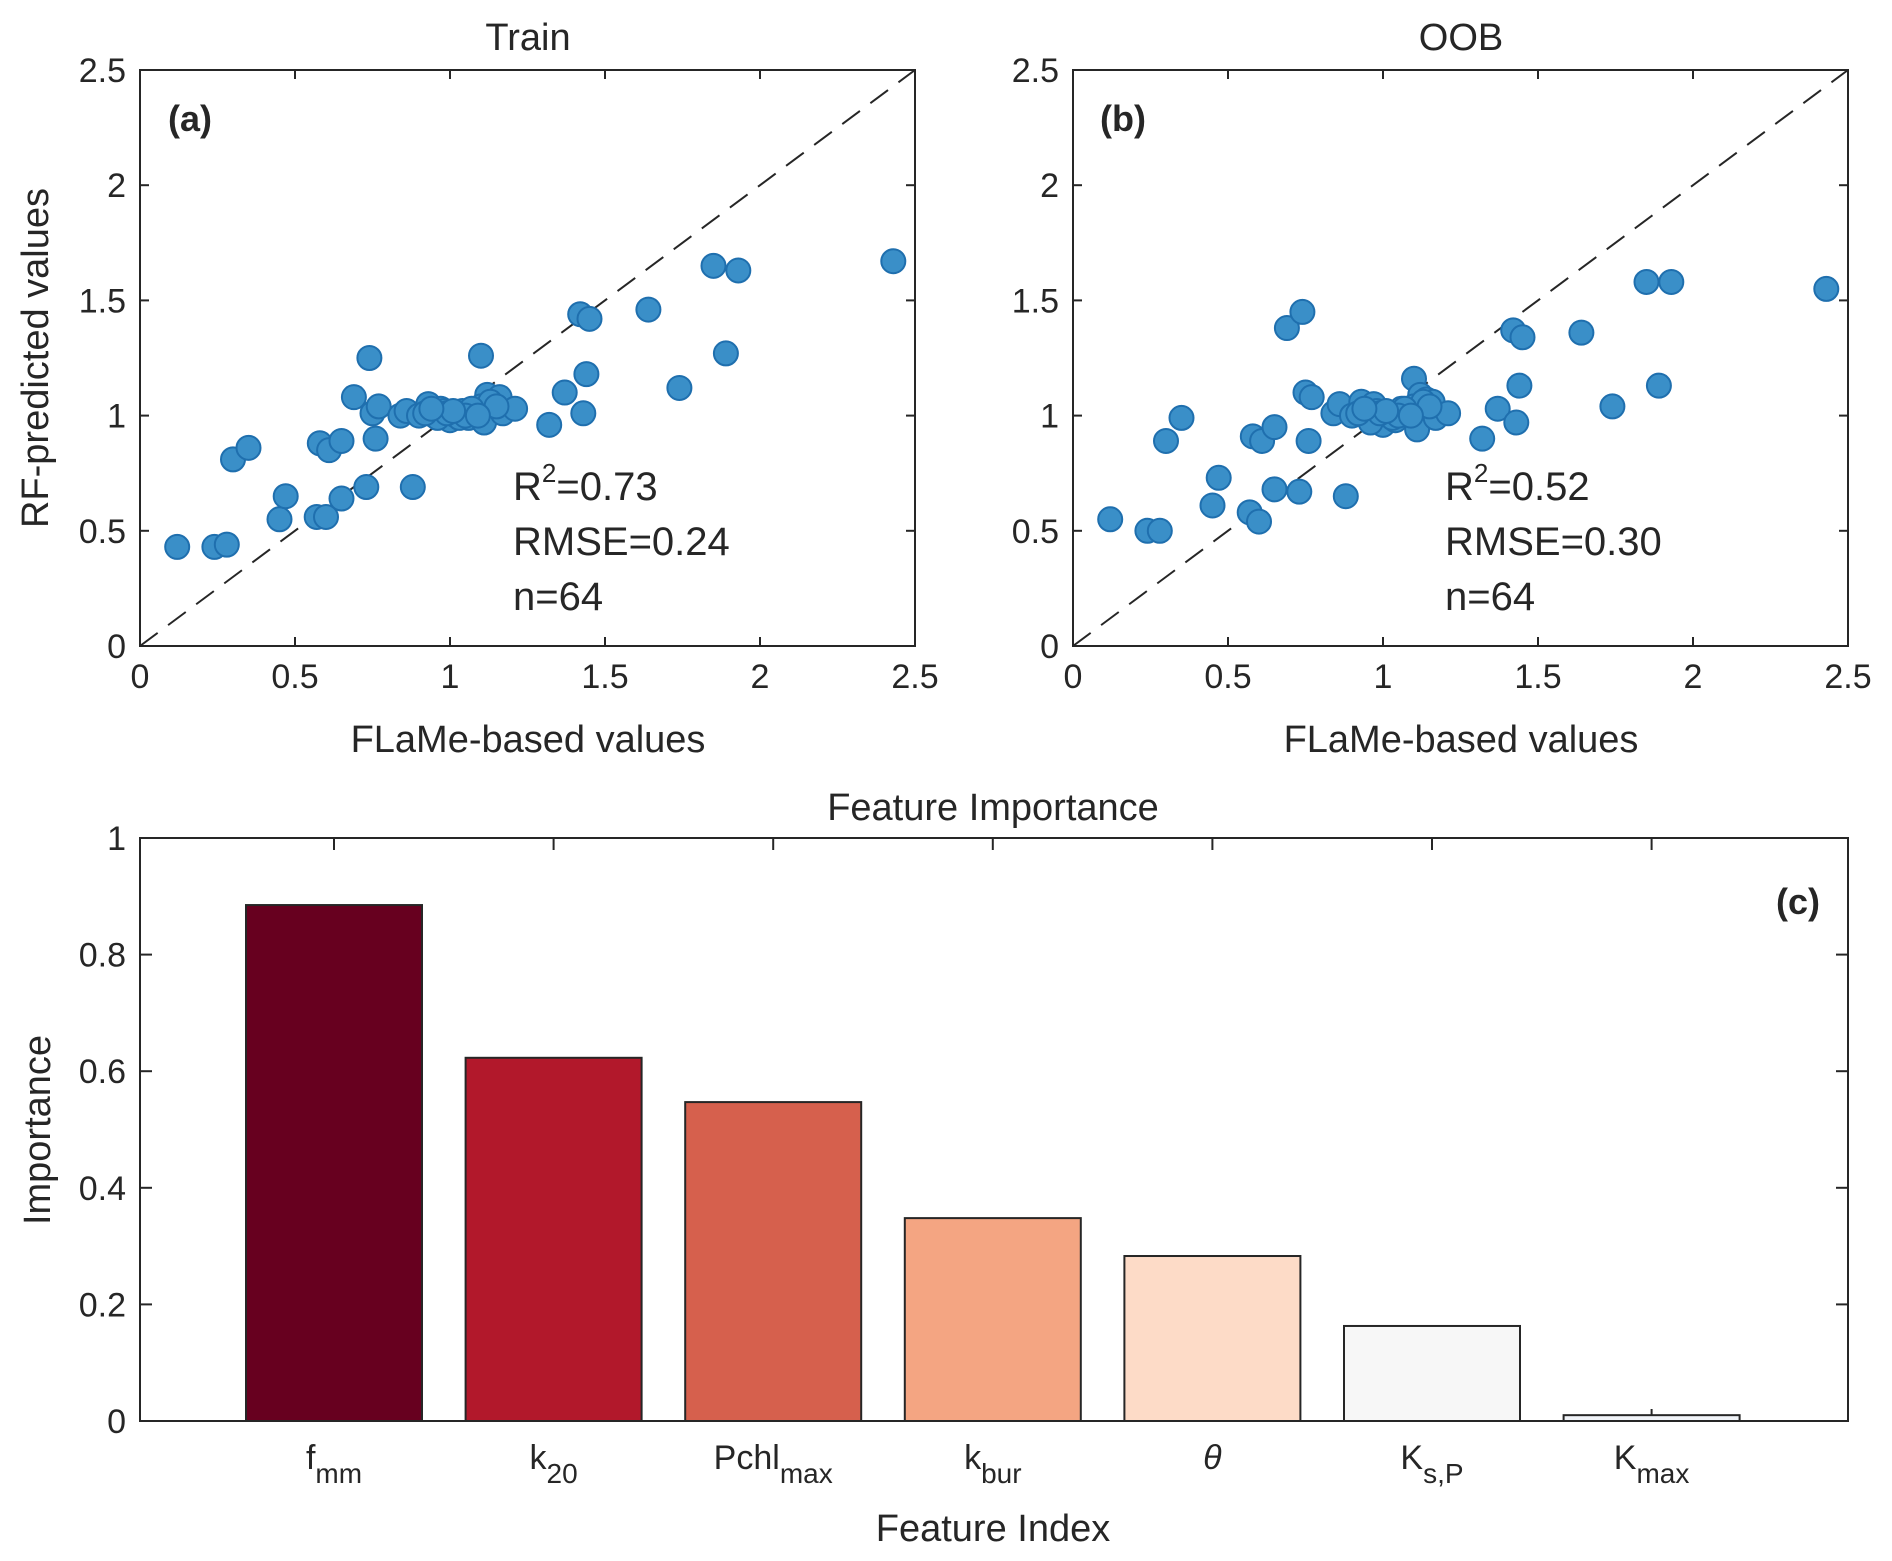 This screenshot has height=1561, width=1892. What do you see at coordinates (102, 956) in the screenshot?
I see `y-tick-label: 0.8` at bounding box center [102, 956].